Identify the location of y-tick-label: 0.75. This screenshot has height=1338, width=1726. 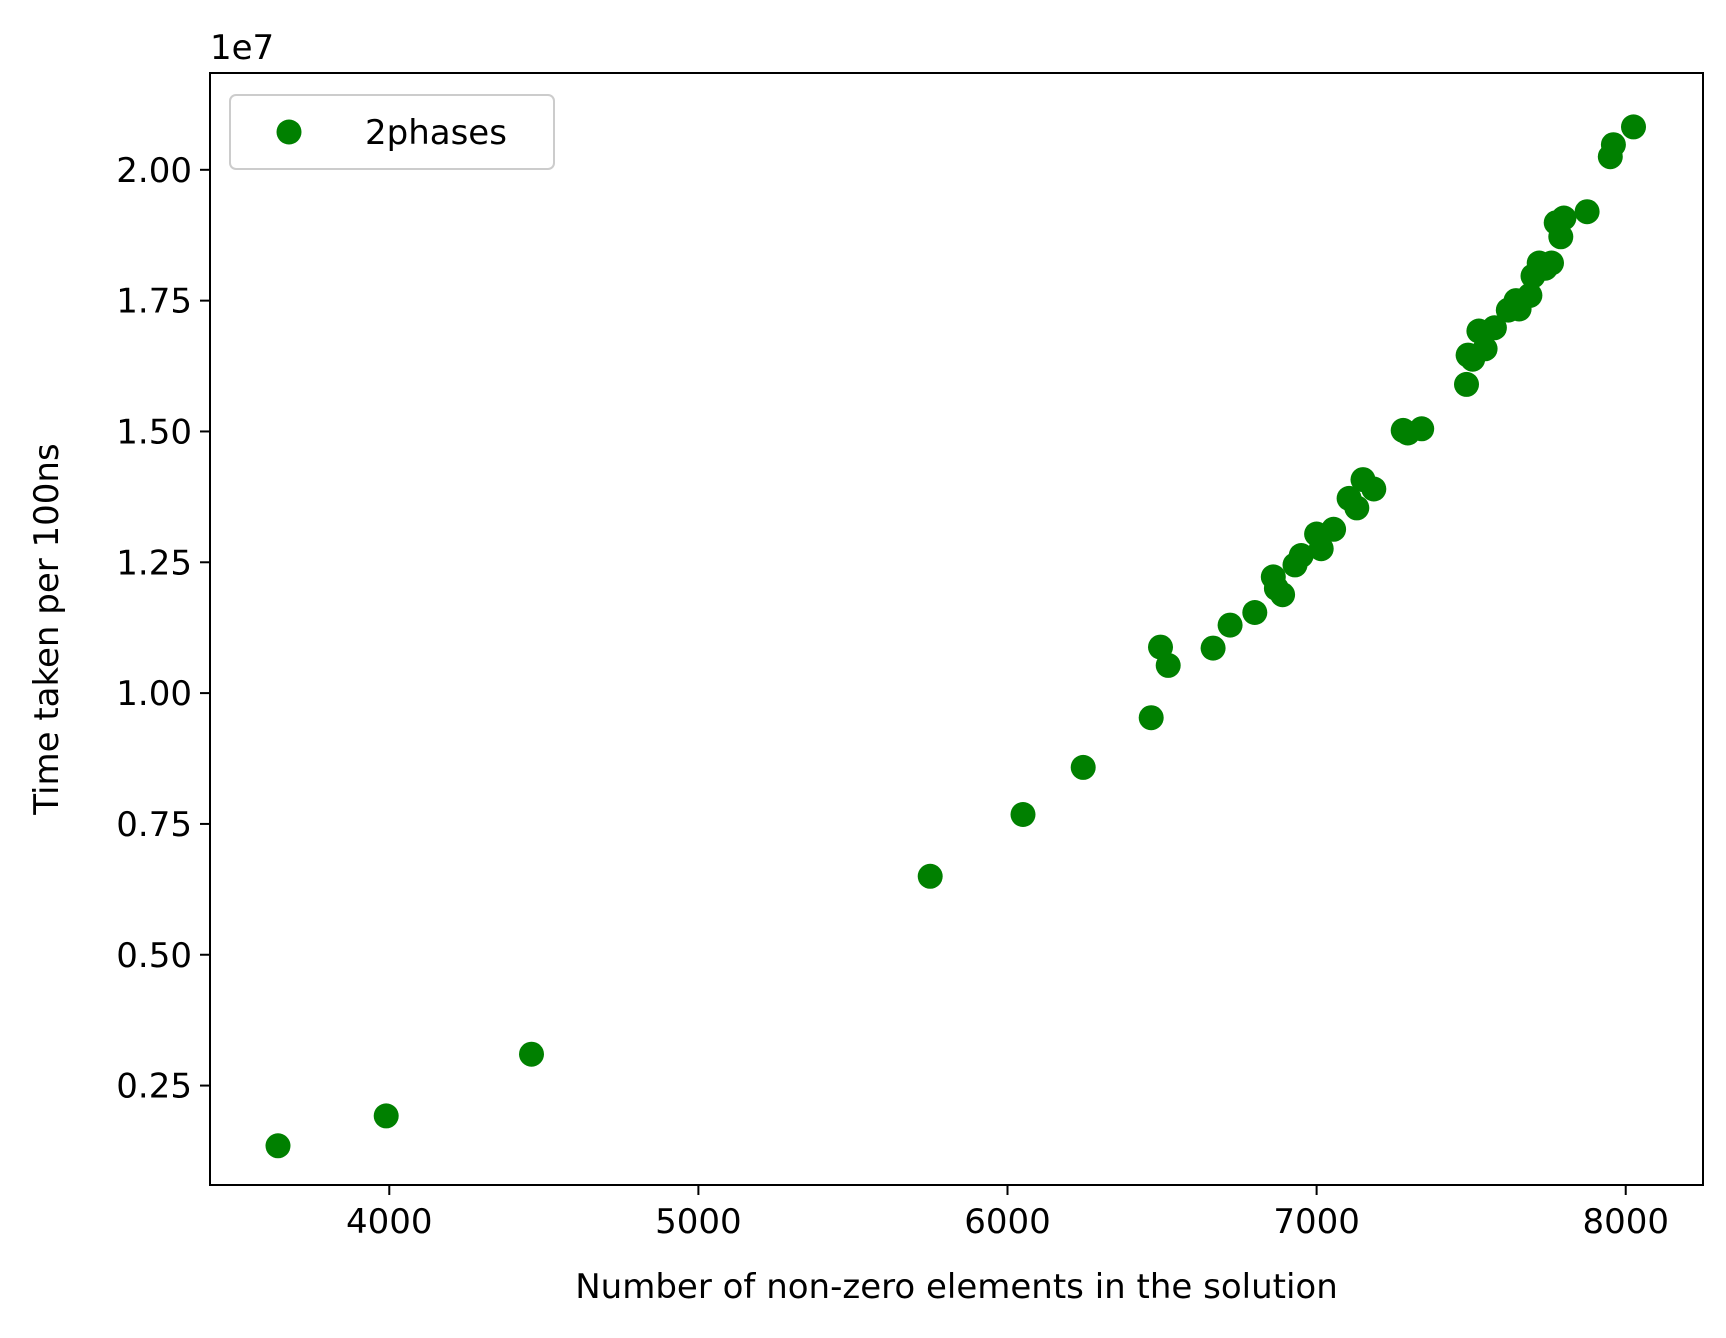
(154, 825).